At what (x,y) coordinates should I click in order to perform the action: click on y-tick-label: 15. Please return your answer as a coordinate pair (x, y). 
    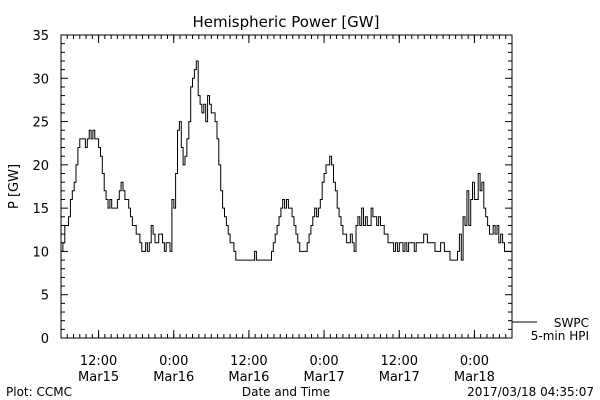
    Looking at the image, I should click on (40, 209).